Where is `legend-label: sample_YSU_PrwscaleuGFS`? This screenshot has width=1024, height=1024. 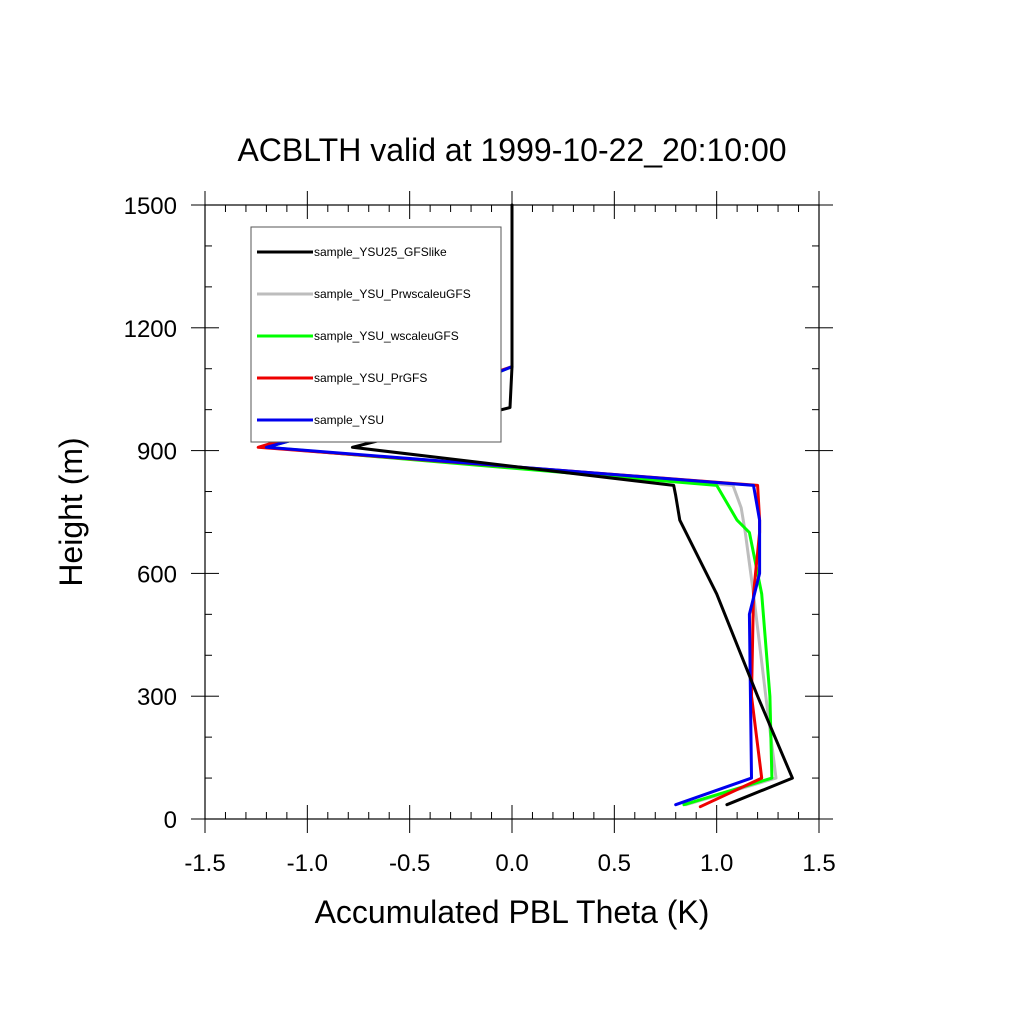 legend-label: sample_YSU_PrwscaleuGFS is located at coordinates (392, 294).